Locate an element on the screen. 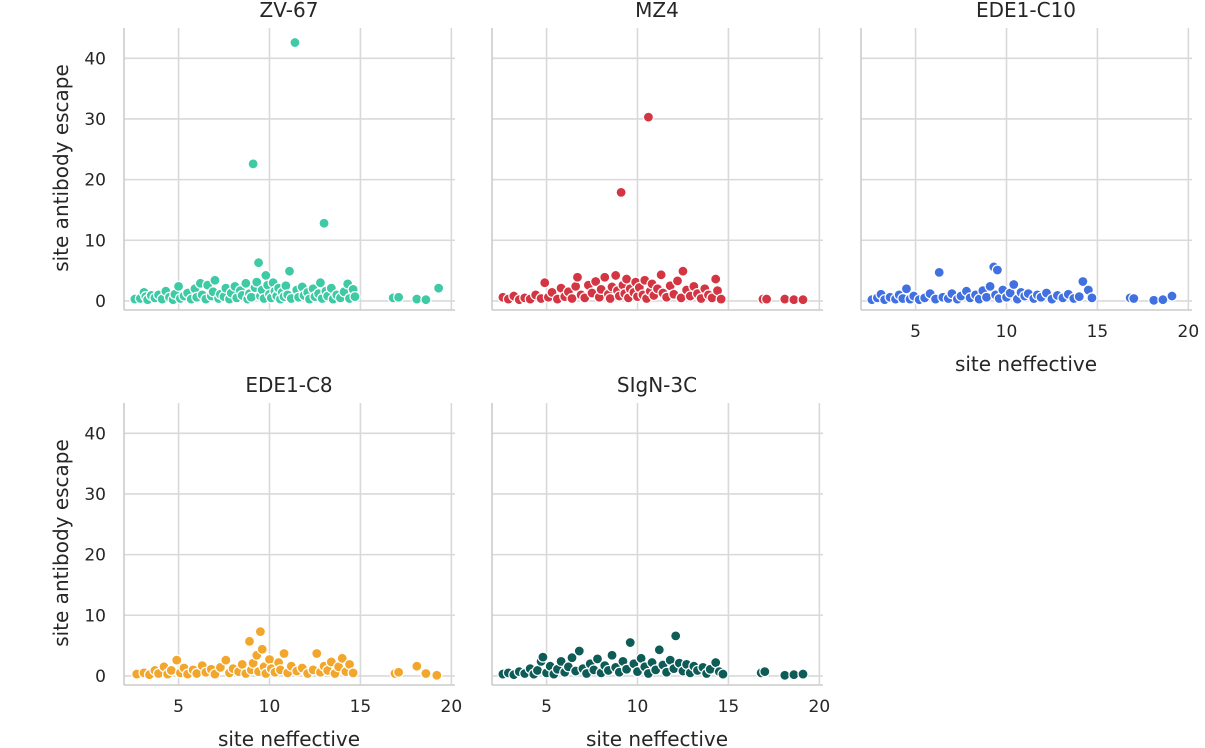 This screenshot has width=1205, height=748. panel-title: ZV-67 is located at coordinates (289, 11).